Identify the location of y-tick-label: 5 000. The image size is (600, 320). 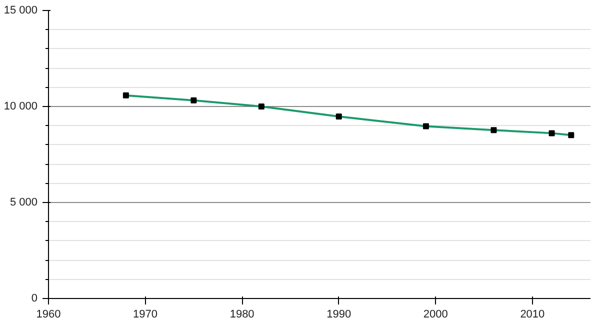
(24, 202).